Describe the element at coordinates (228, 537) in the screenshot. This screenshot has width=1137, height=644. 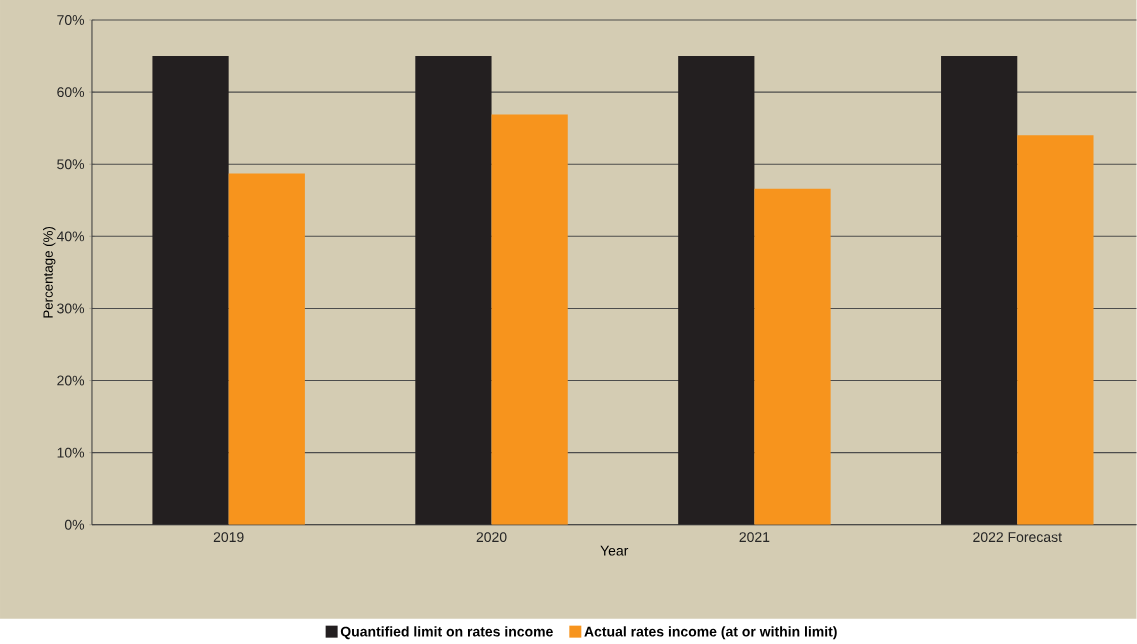
I see `x-tick-label: 2019` at that location.